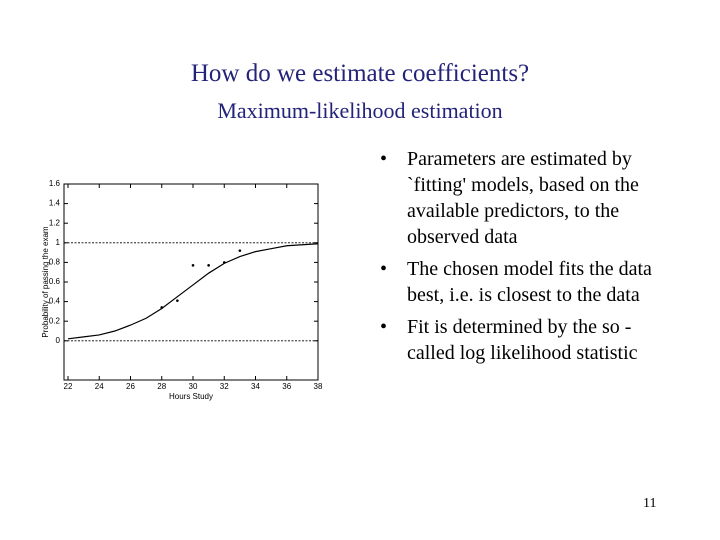  What do you see at coordinates (193, 386) in the screenshot?
I see `x-tick-label: 30` at bounding box center [193, 386].